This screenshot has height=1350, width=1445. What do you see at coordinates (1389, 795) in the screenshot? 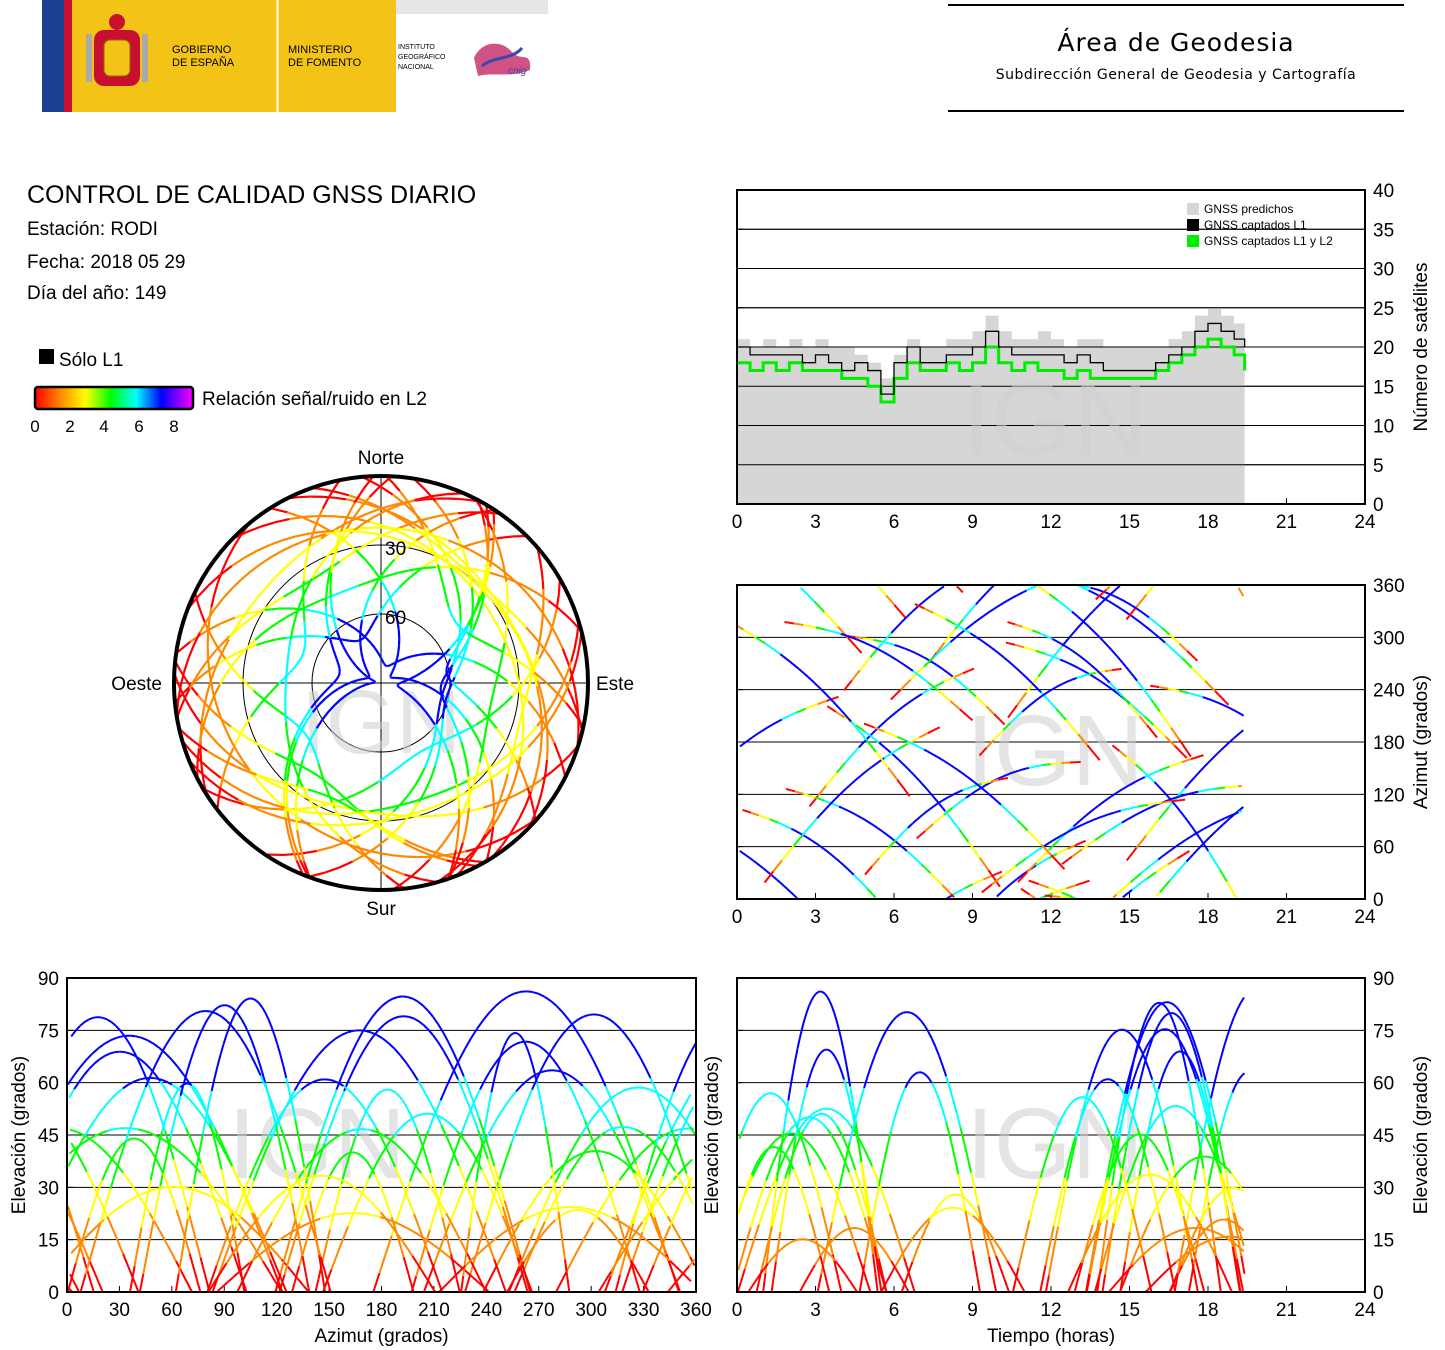
I see `y-tick-label: 120` at bounding box center [1389, 795].